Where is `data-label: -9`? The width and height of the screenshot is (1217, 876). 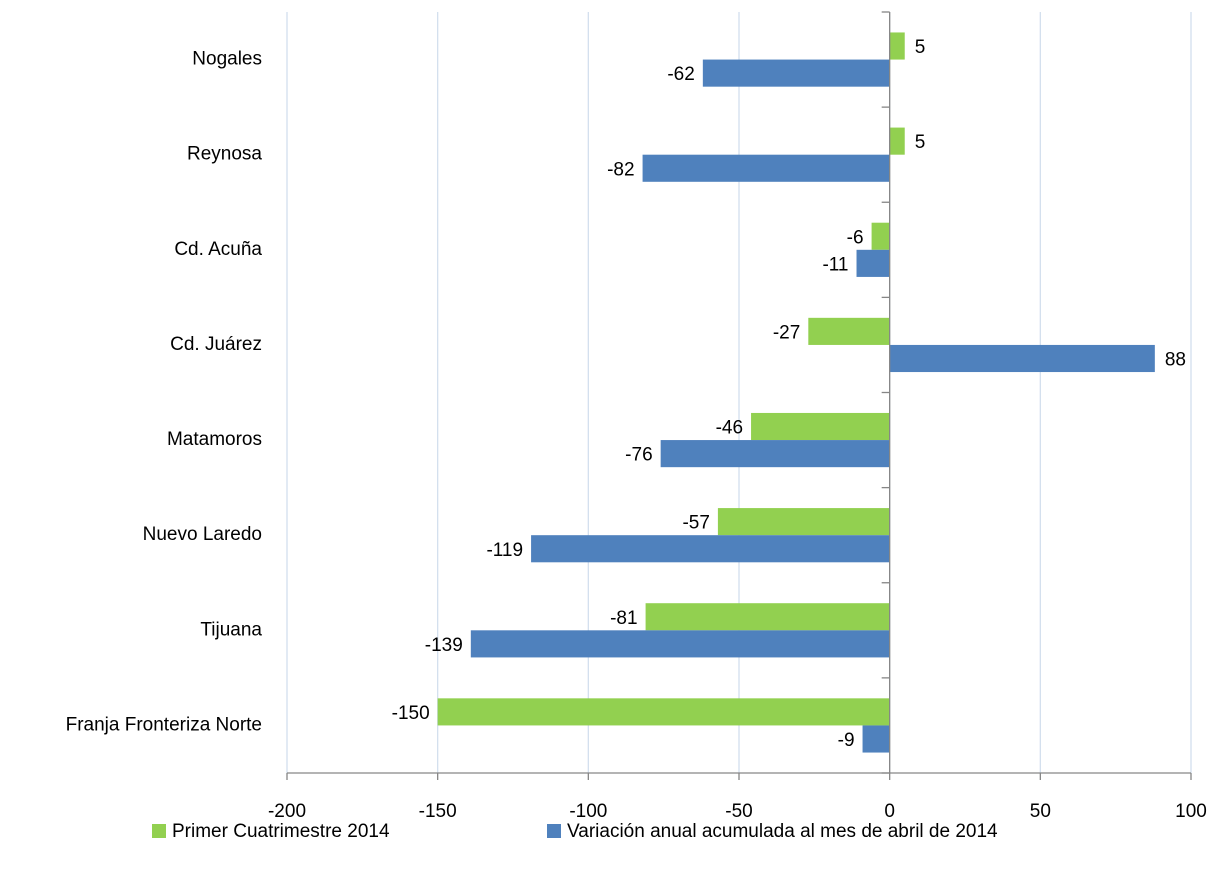 data-label: -9 is located at coordinates (846, 740).